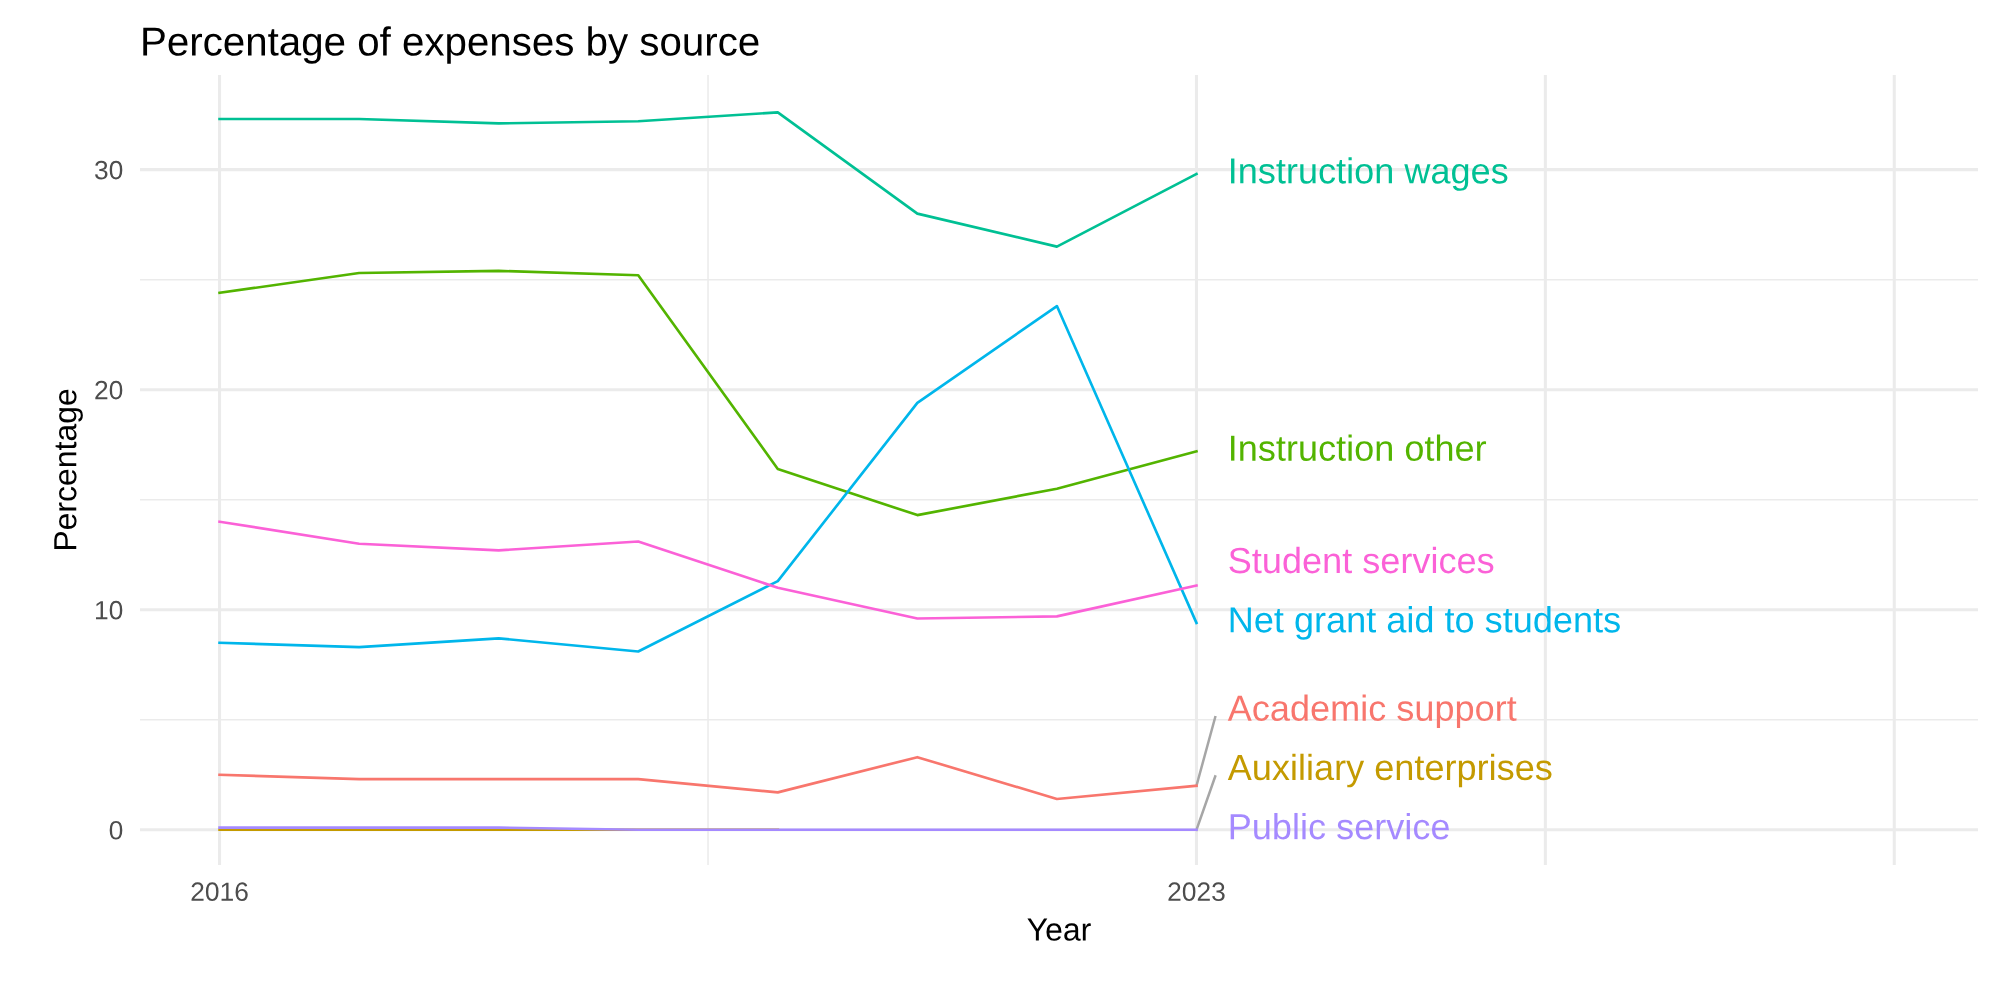 This screenshot has height=1000, width=2000. What do you see at coordinates (1339, 826) in the screenshot?
I see `series-label: Public service` at bounding box center [1339, 826].